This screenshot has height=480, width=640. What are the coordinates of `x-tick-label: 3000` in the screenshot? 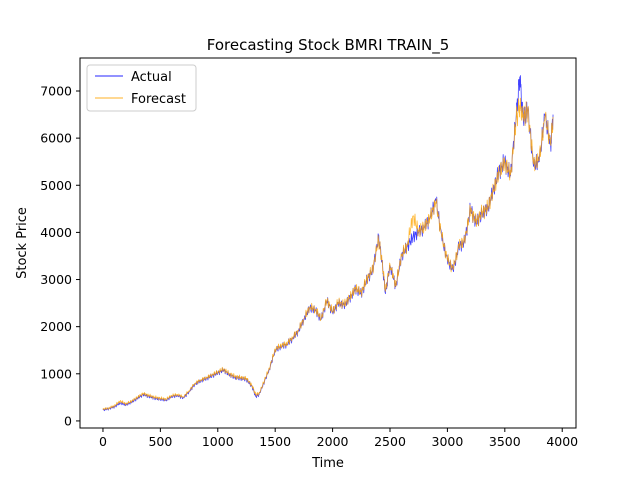 It's located at (448, 441).